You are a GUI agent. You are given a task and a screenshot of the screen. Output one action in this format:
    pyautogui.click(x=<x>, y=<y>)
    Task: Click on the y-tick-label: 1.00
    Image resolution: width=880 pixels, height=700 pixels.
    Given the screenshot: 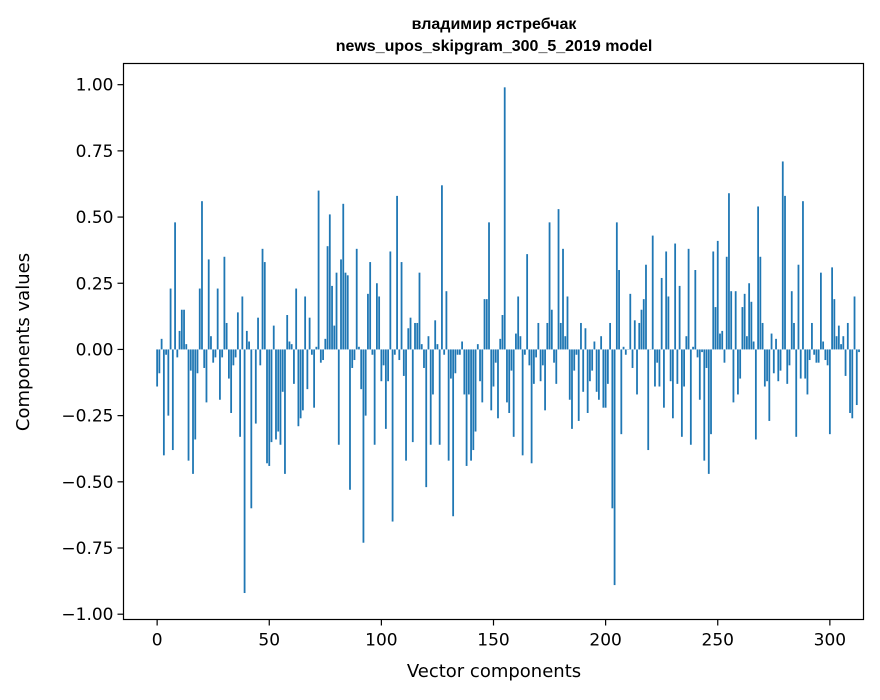 What is the action you would take?
    pyautogui.click(x=95, y=86)
    